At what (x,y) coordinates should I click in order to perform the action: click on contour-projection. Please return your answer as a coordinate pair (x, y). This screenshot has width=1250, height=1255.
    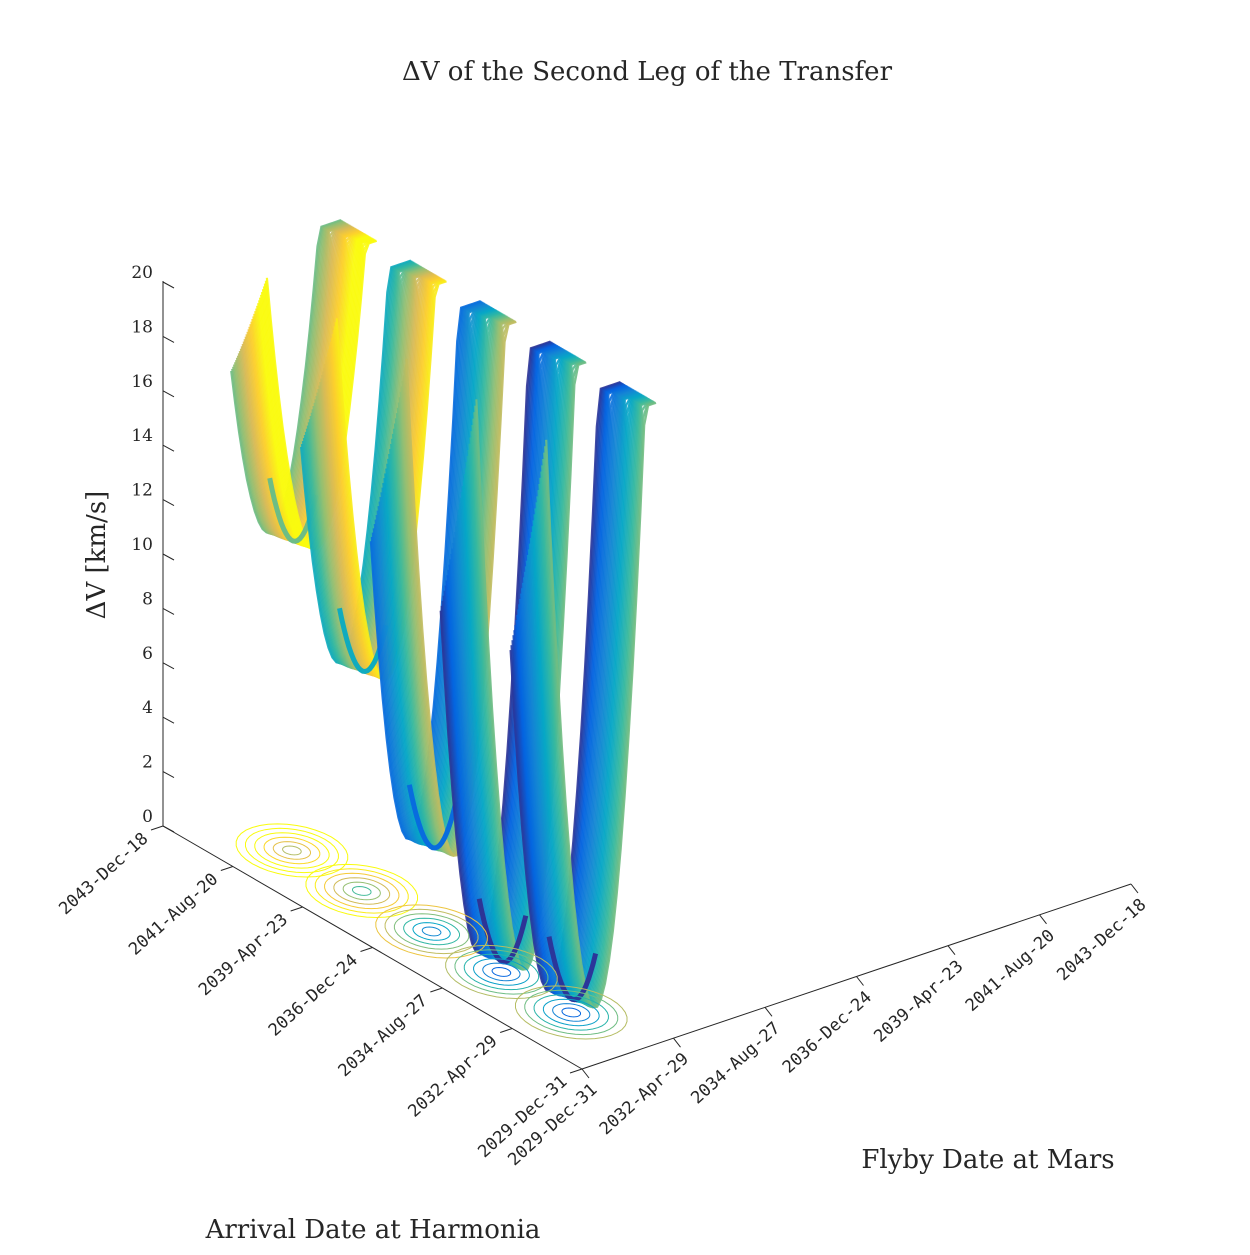
    Looking at the image, I should click on (431, 931).